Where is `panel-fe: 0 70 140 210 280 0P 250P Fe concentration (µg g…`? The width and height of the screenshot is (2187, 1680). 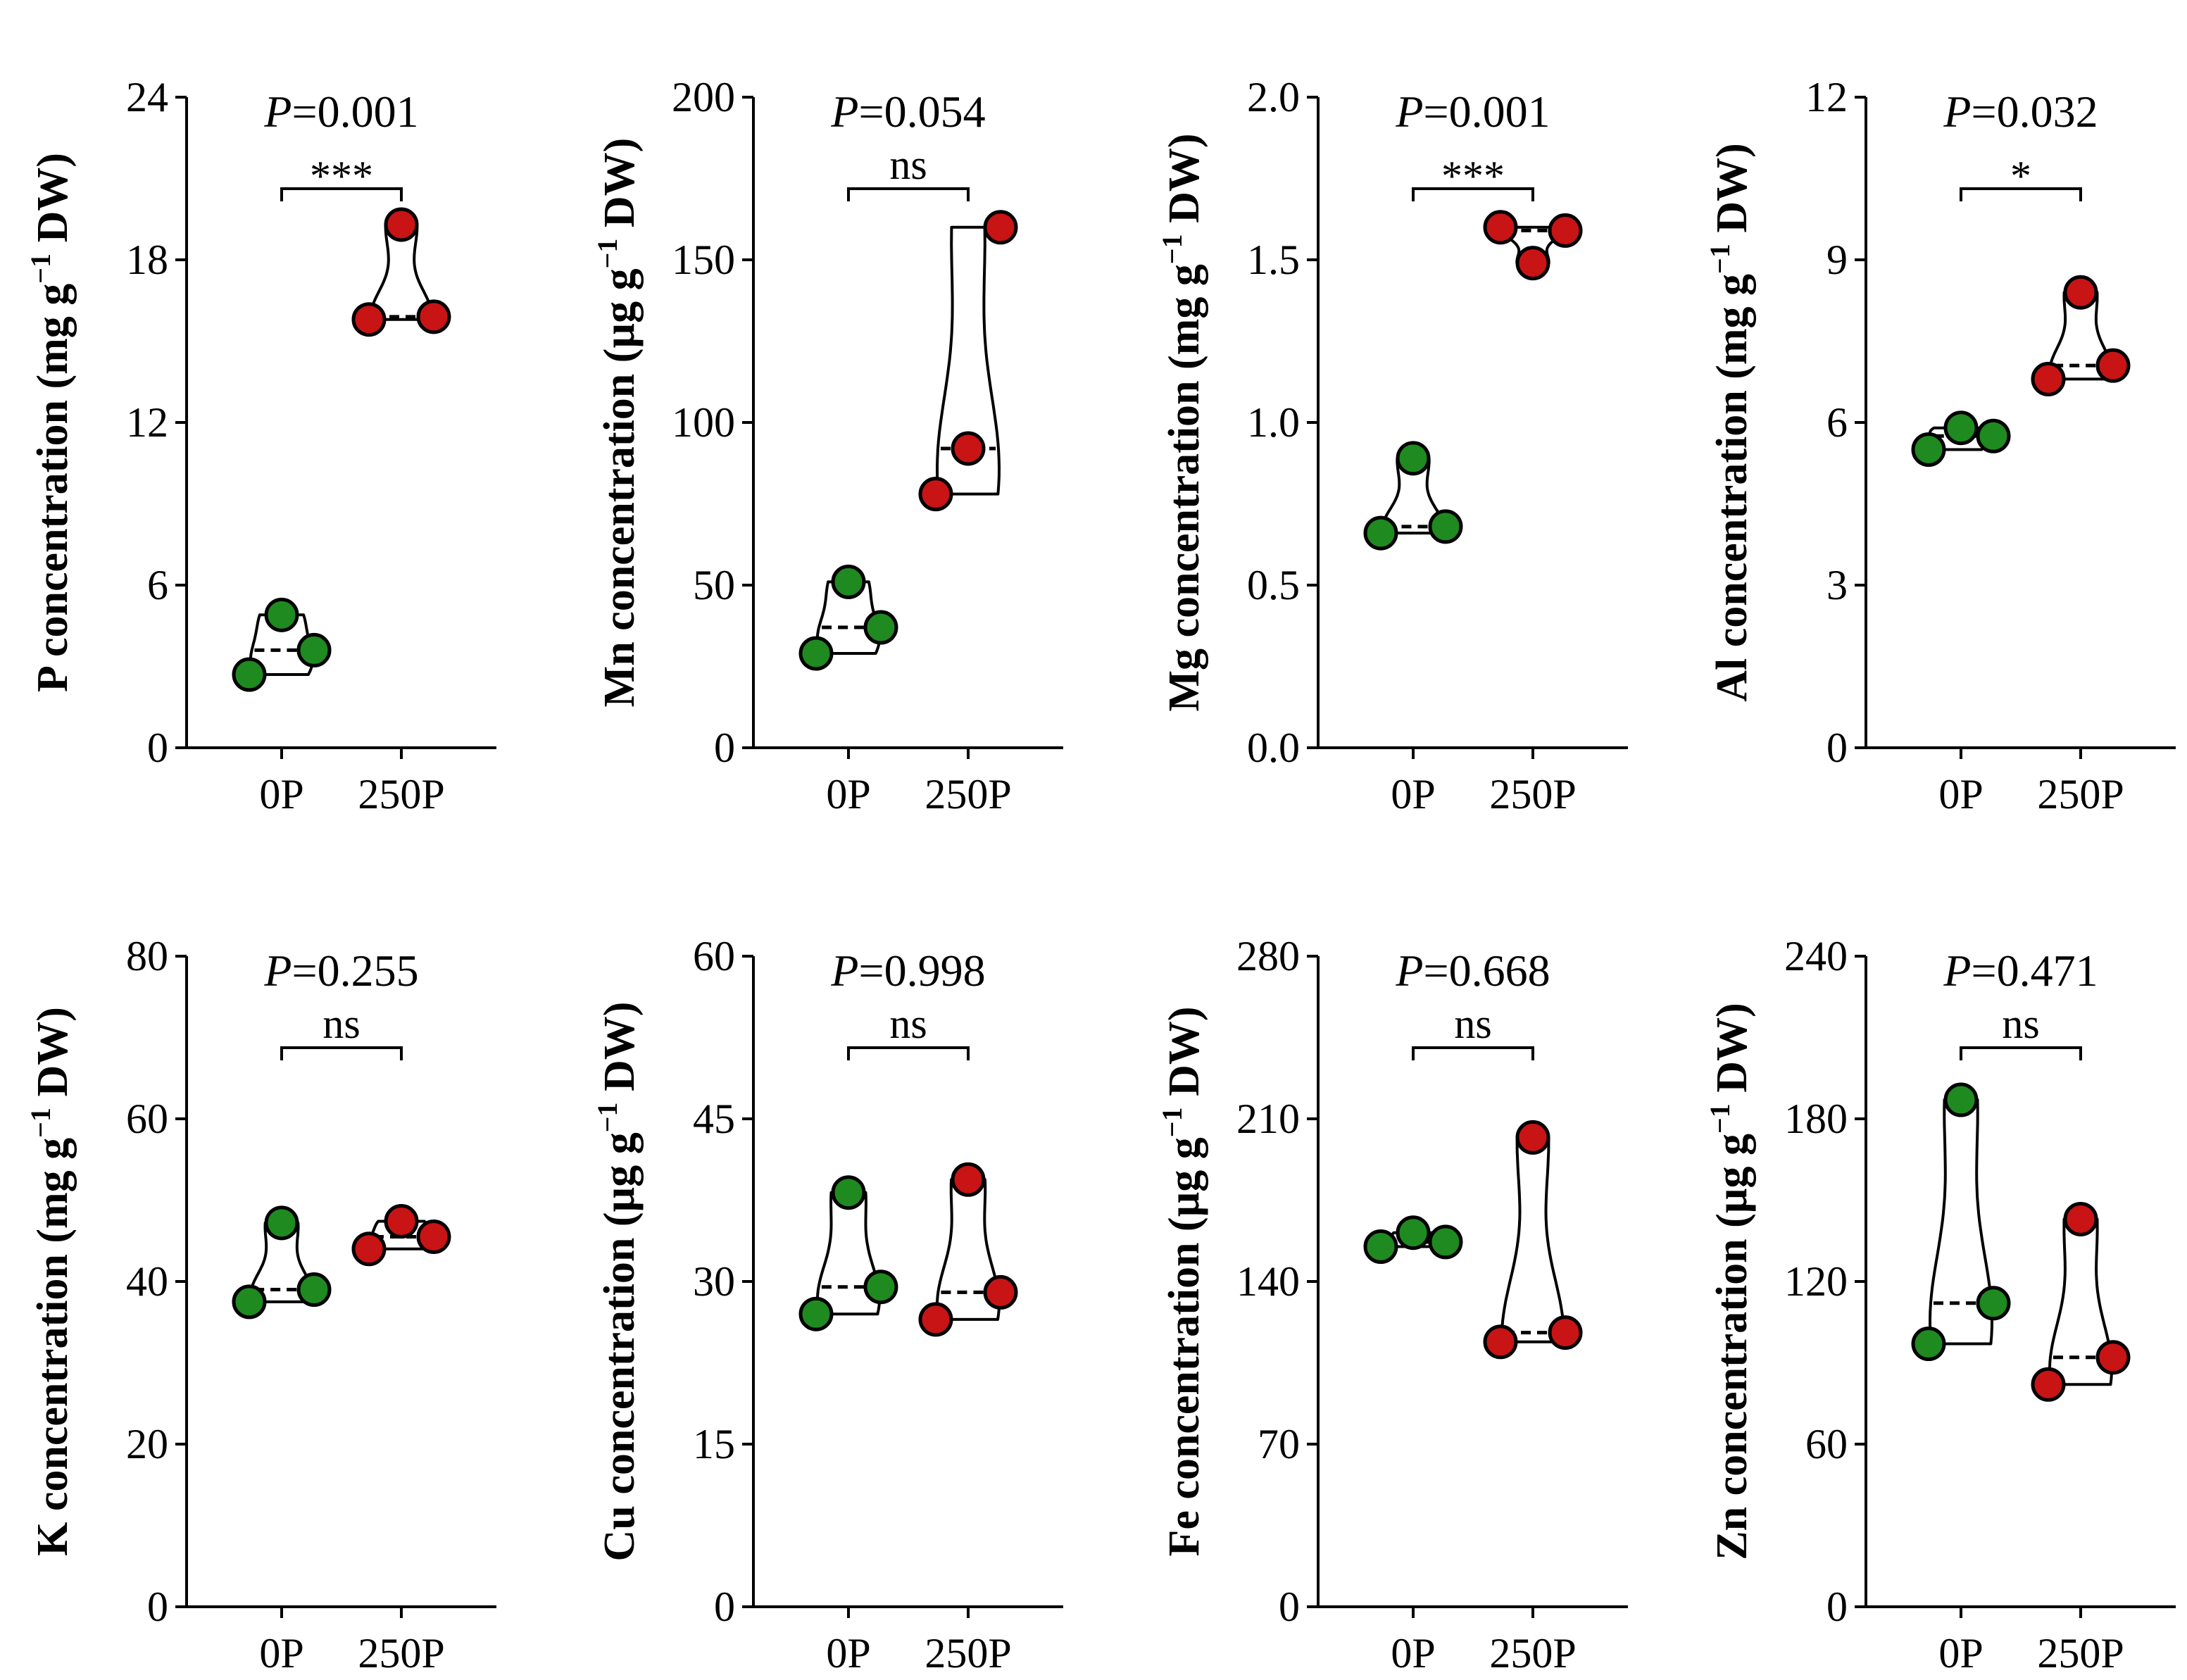 panel-fe: 0 70 140 210 280 0P 250P Fe concentration (µg g… is located at coordinates (1392, 1304).